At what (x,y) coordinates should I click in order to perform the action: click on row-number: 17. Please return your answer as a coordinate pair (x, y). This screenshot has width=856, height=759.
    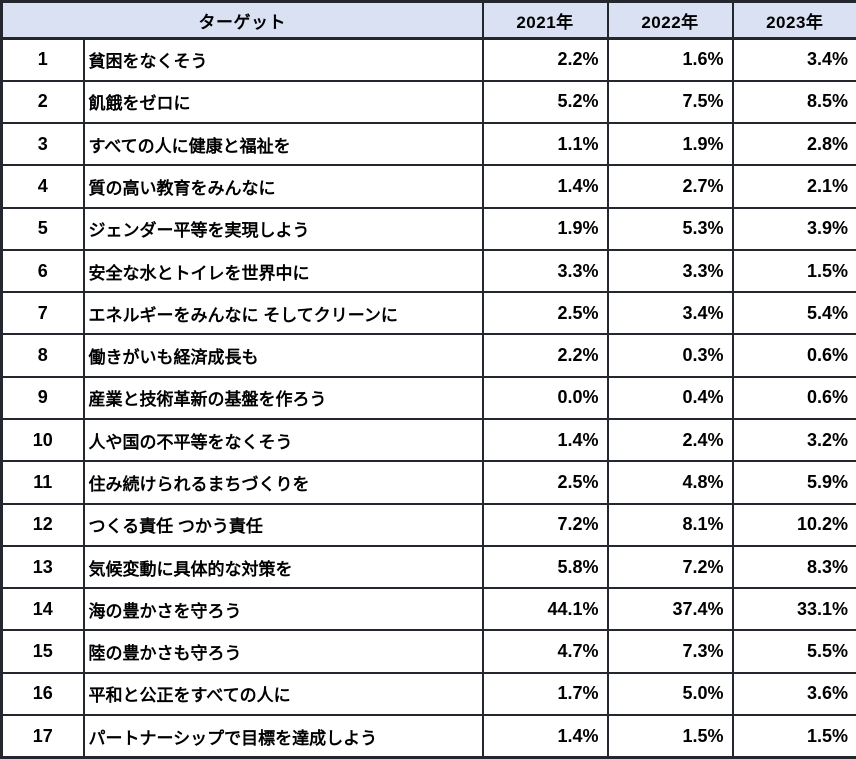
    Looking at the image, I should click on (42, 736).